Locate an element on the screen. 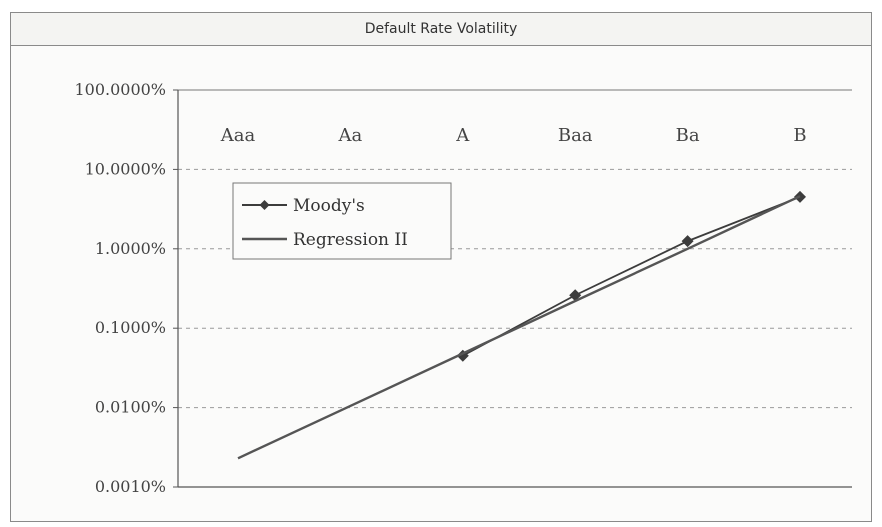  category-labels: Aaa Aa A Baa Ba B is located at coordinates (513, 135).